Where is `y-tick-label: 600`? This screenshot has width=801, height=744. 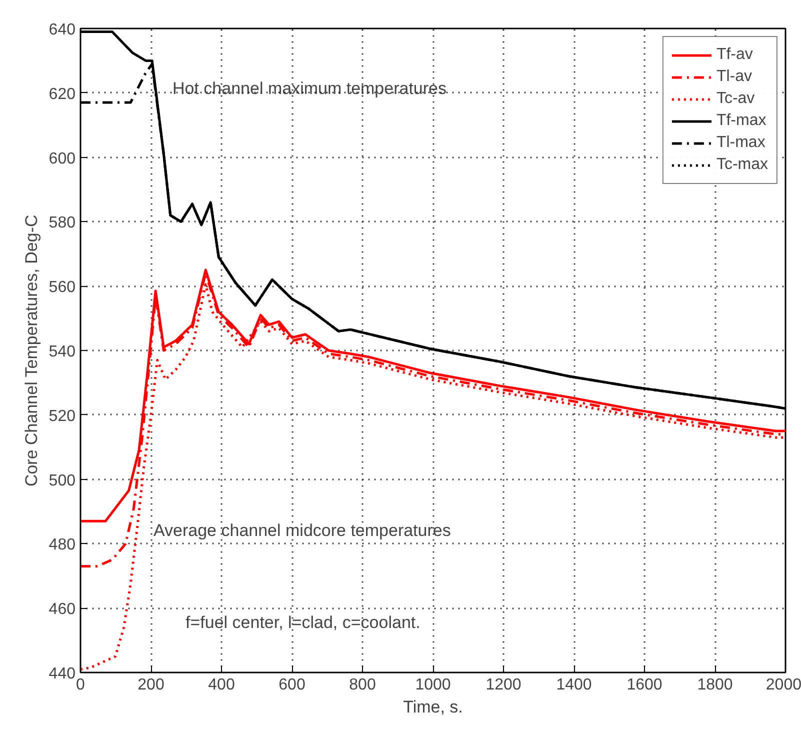
y-tick-label: 600 is located at coordinates (62, 159).